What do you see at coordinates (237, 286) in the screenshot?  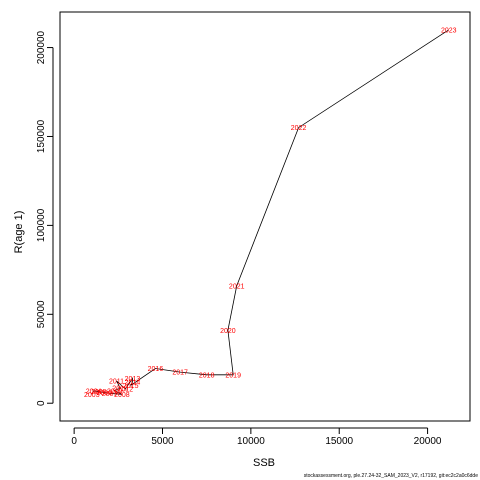 I see `point-label-2021: 2021` at bounding box center [237, 286].